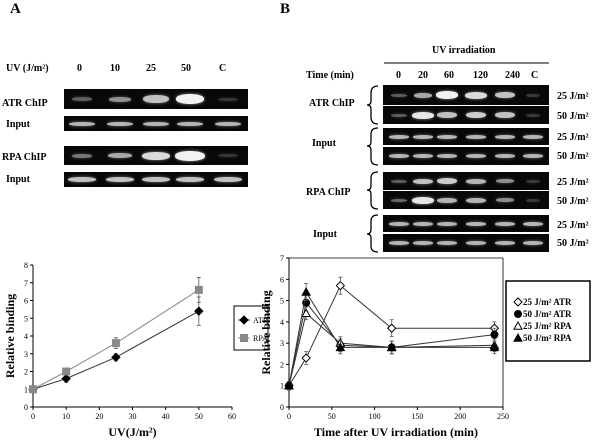 This screenshot has width=592, height=444. Describe the element at coordinates (232, 416) in the screenshot. I see `x-tick-label: 60` at that location.